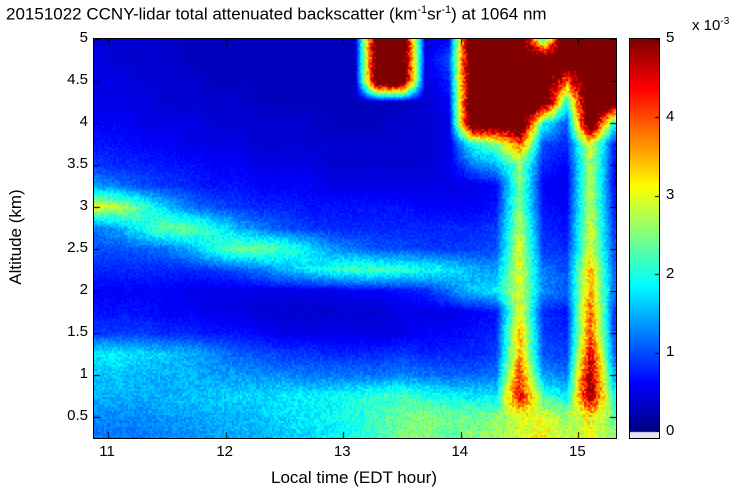 The image size is (744, 499). I want to click on colorbar-tick-label: 0, so click(670, 430).